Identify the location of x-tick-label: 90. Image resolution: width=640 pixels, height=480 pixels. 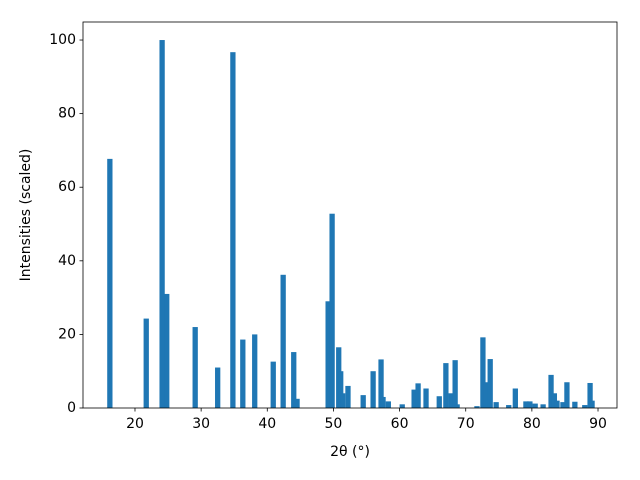
(598, 424).